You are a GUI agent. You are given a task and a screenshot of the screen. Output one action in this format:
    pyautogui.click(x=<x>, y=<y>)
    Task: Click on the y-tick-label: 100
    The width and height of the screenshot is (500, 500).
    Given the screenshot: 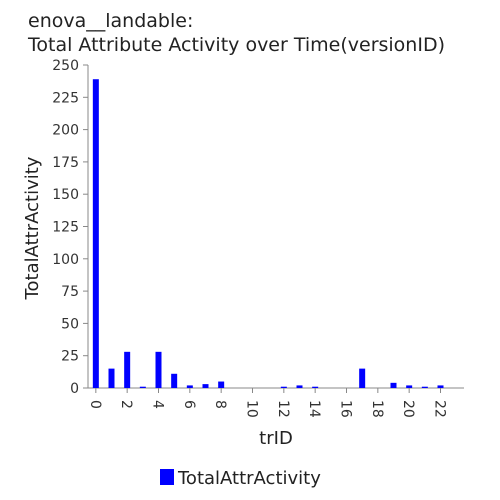 What is the action you would take?
    pyautogui.click(x=65, y=260)
    